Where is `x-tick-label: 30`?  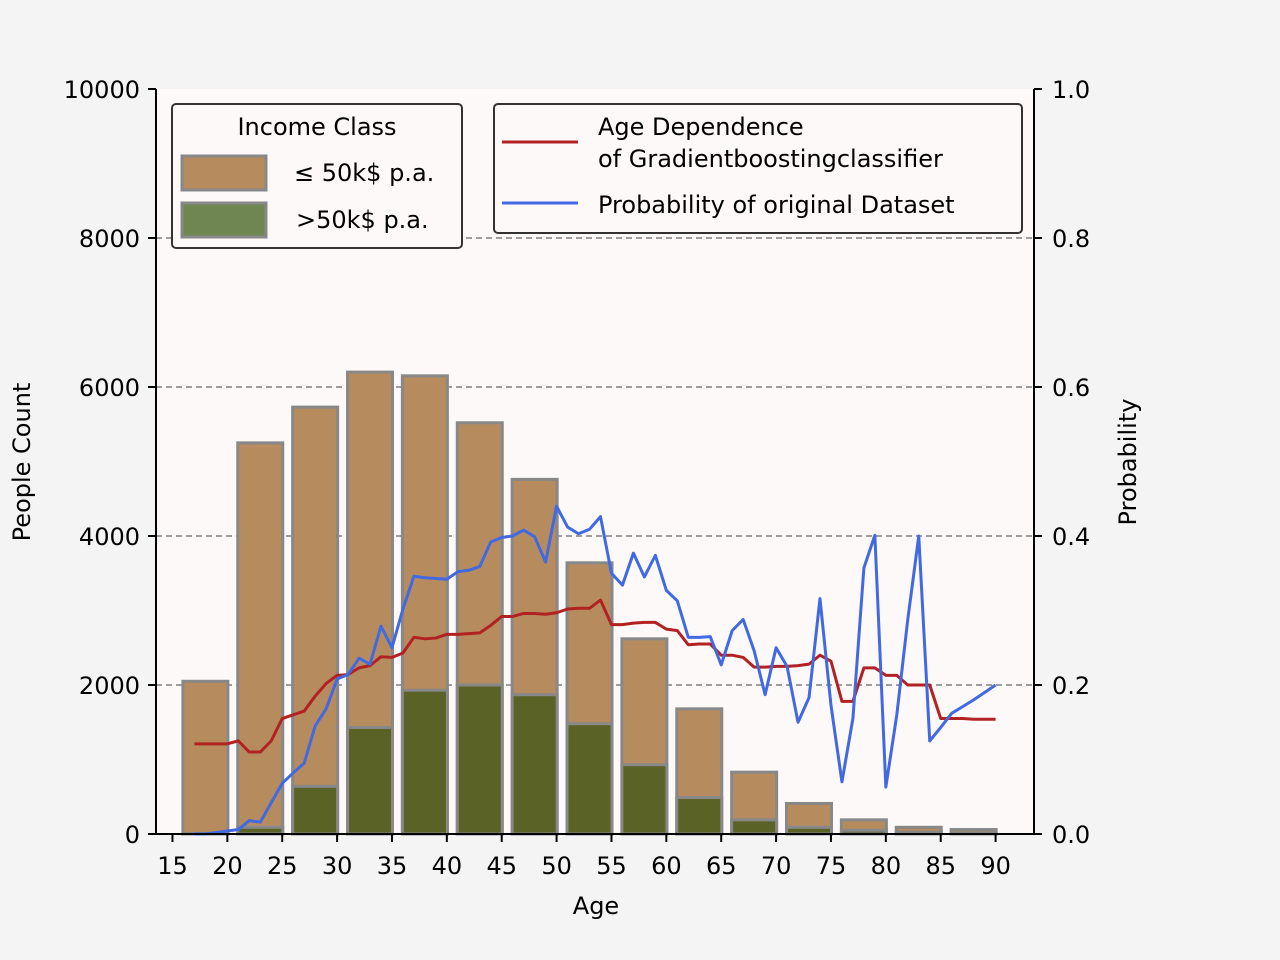
x-tick-label: 30 is located at coordinates (337, 866).